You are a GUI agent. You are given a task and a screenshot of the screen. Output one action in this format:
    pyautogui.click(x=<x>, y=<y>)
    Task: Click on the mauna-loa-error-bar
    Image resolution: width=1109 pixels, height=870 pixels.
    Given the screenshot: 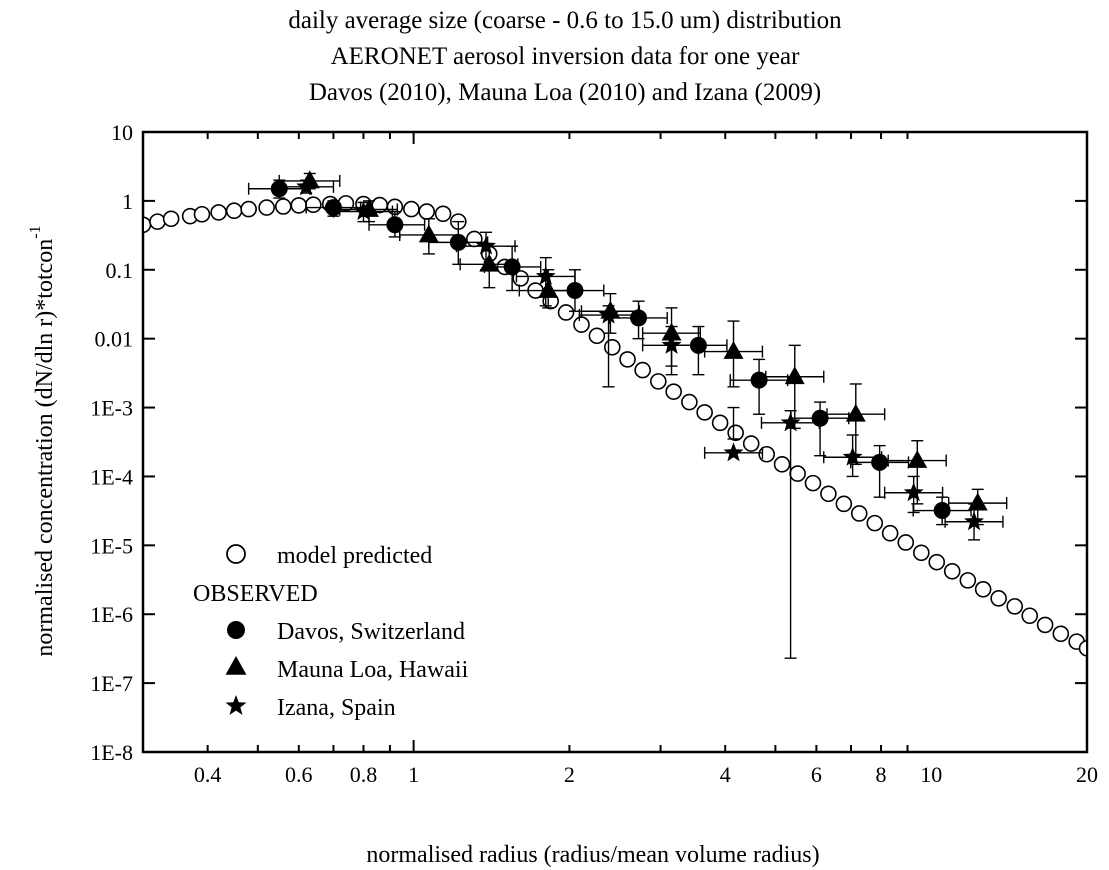 What is the action you would take?
    pyautogui.click(x=856, y=424)
    